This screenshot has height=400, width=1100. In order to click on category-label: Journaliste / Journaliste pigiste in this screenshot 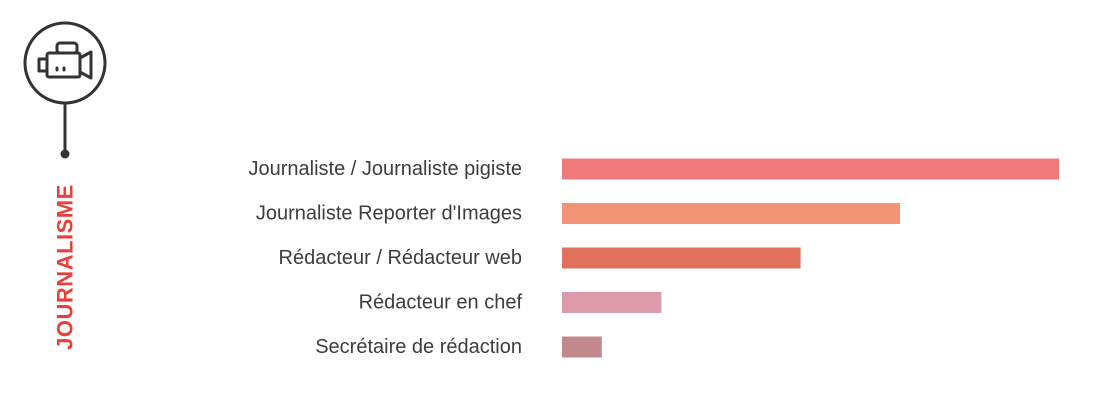, I will do `click(385, 169)`.